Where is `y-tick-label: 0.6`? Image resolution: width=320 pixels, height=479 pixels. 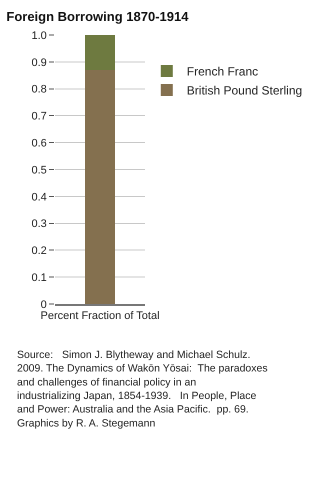
y-tick-label: 0.6 is located at coordinates (39, 143).